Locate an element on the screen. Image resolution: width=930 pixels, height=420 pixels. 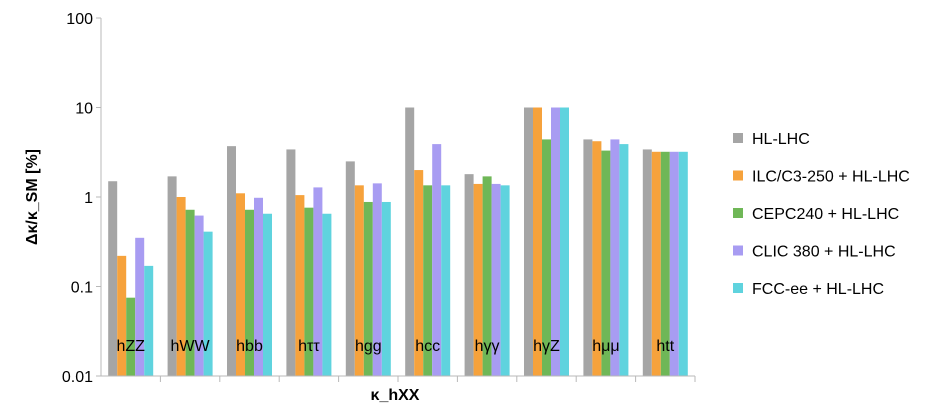
y-tick-label: 100 is located at coordinates (79, 19).